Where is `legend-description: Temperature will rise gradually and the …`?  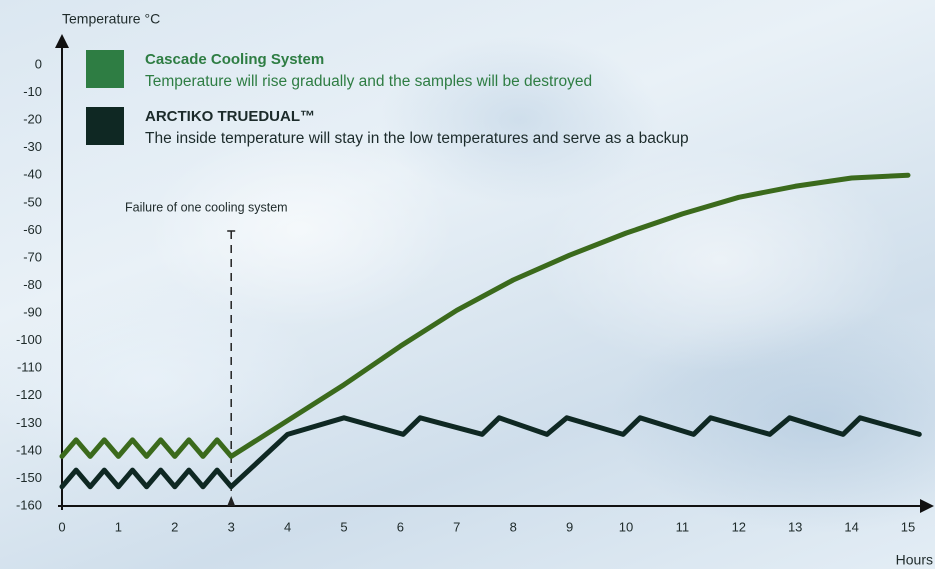
legend-description: Temperature will rise gradually and the … is located at coordinates (368, 81).